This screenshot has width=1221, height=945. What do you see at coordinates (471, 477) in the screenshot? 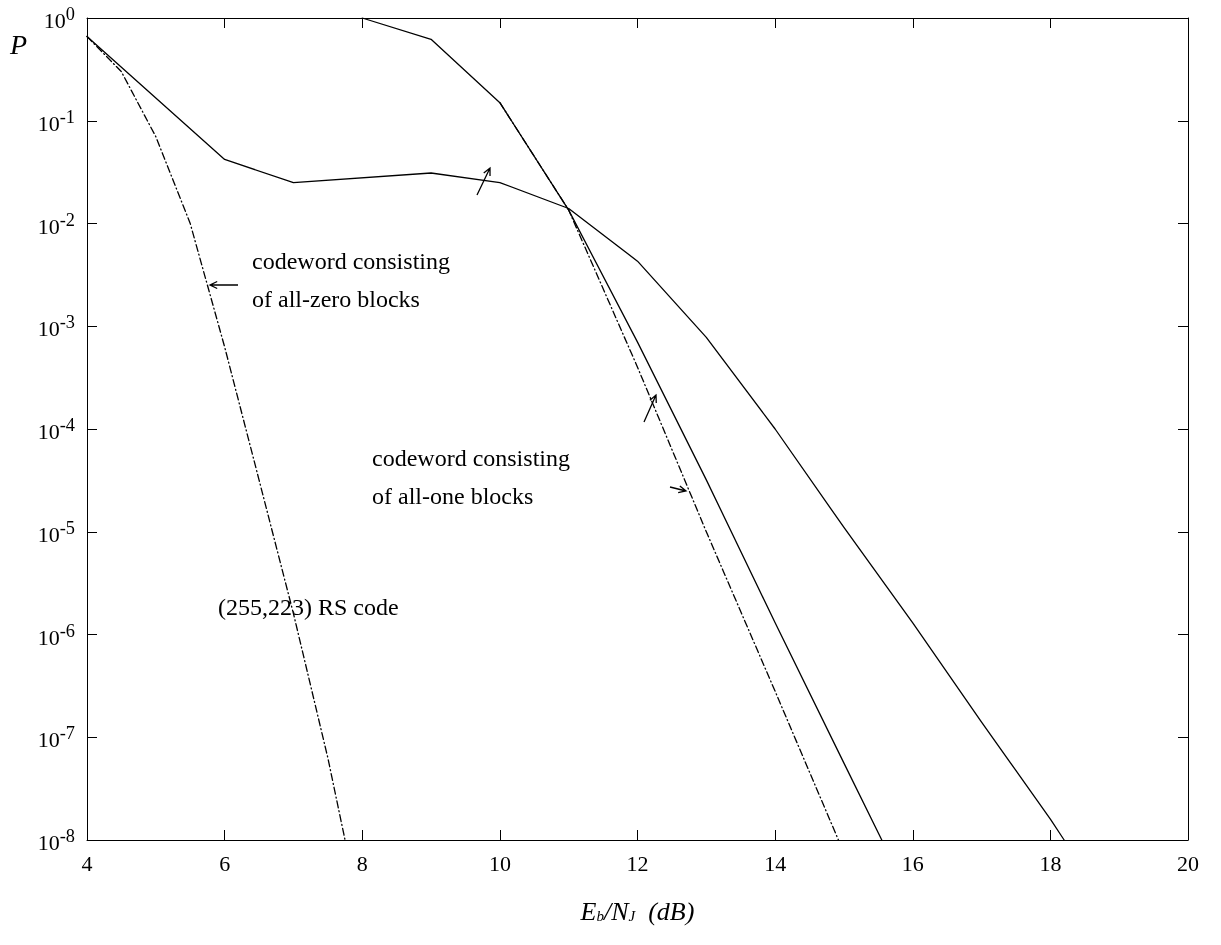
I see `annotation: codeword consisting of all-one blocks` at bounding box center [471, 477].